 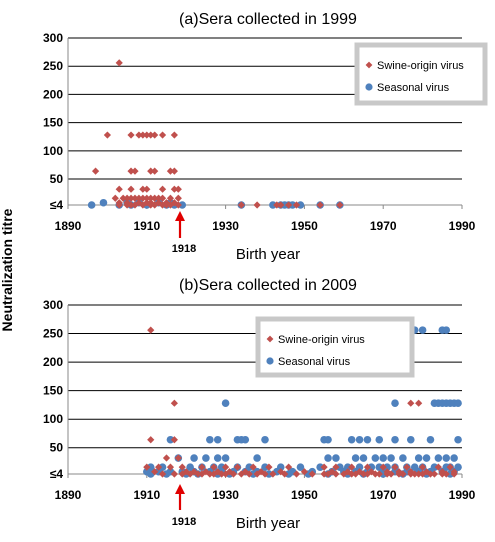 I want to click on legend-label-seasonal: Seasonal virus, so click(x=314, y=362).